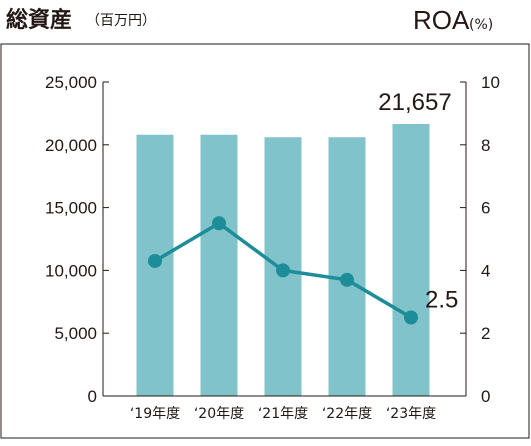 This screenshot has width=531, height=446. Describe the element at coordinates (71, 208) in the screenshot. I see `y-left-tick-label-3: 15,000` at that location.